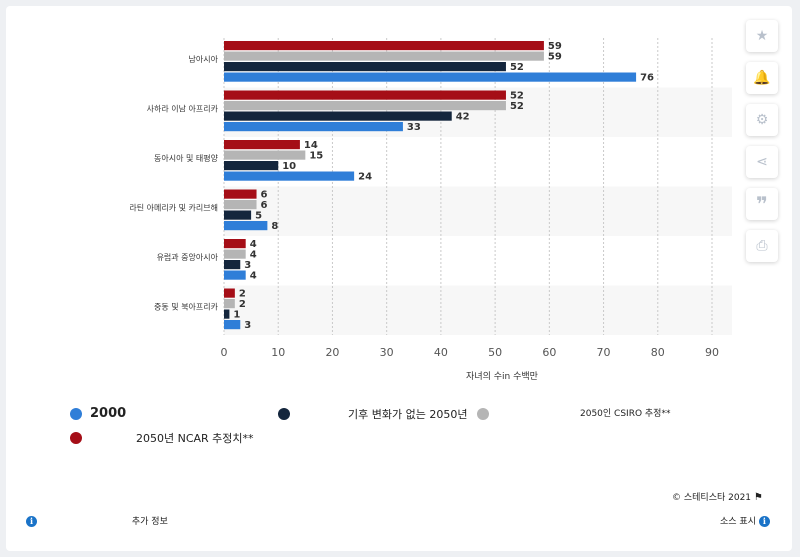 This screenshot has height=557, width=800. Describe the element at coordinates (183, 108) in the screenshot. I see `category-label: 사하라 이남 아프리카` at that location.